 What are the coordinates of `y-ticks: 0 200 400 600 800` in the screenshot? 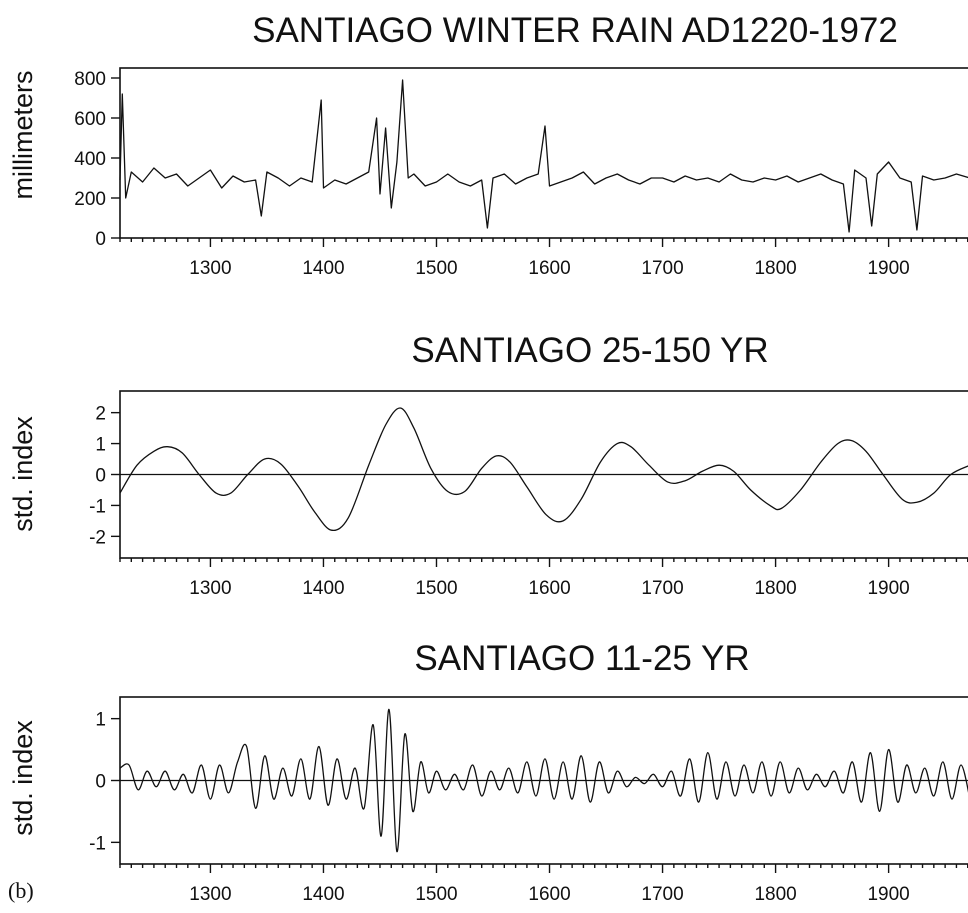 It's located at (97, 159).